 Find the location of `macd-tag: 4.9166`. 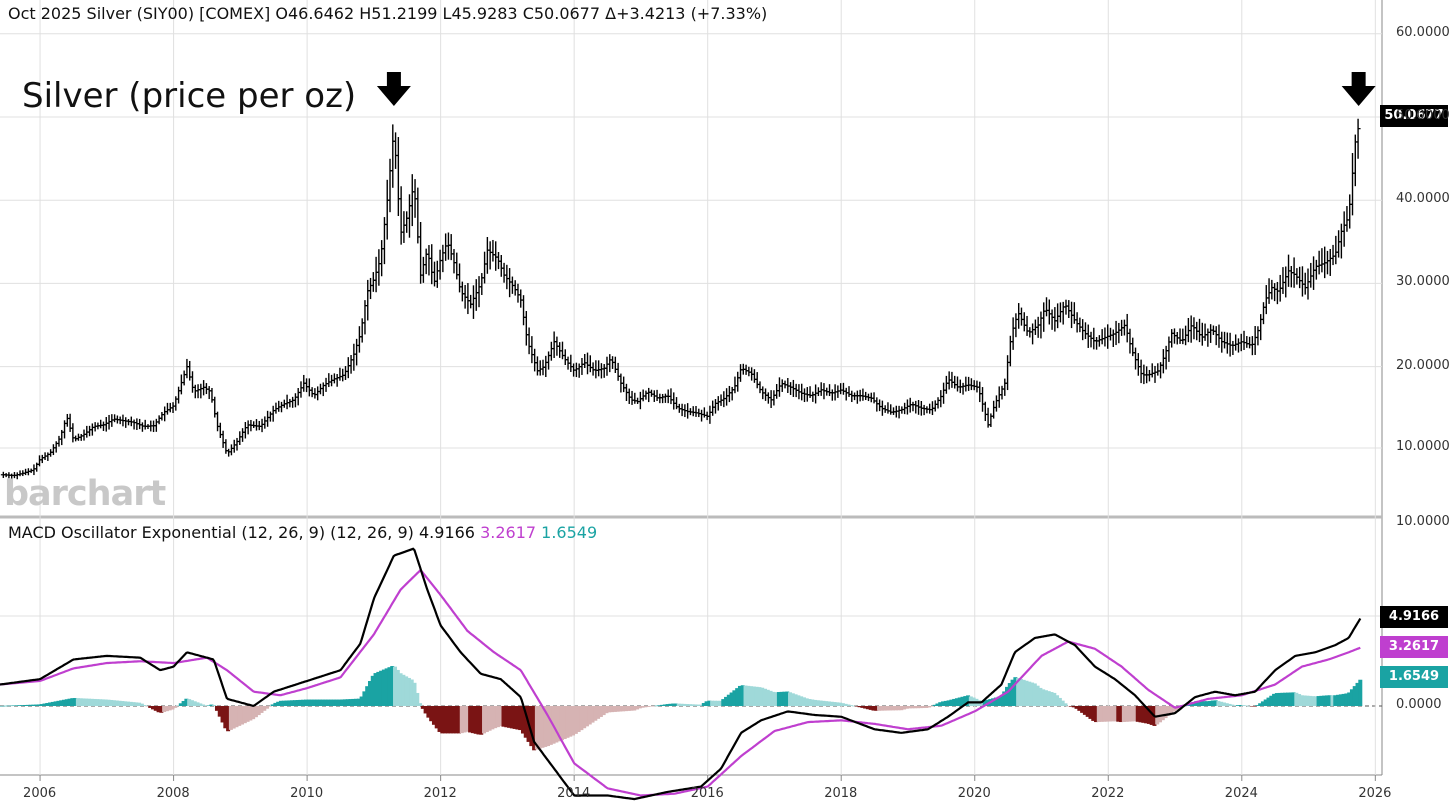

macd-tag: 4.9166 is located at coordinates (1414, 617).